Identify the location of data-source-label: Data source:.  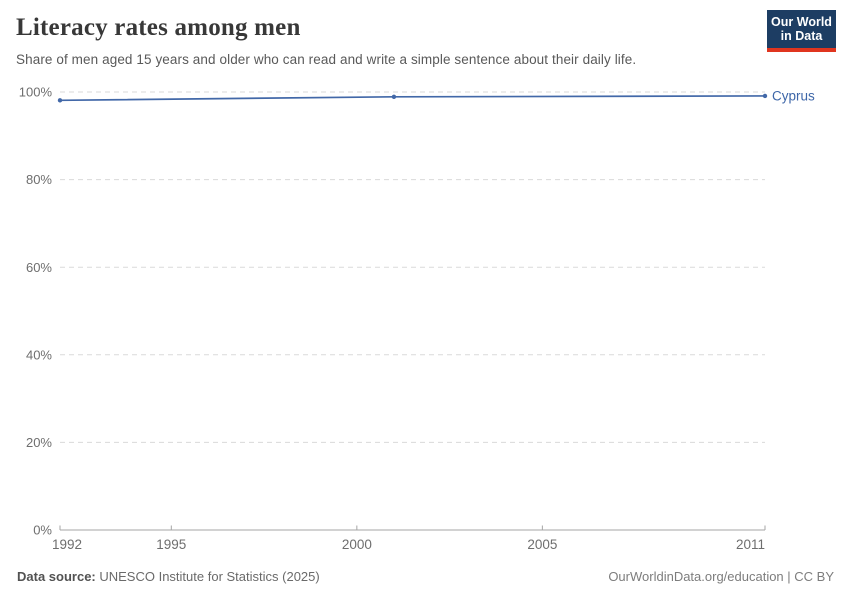
(56, 576).